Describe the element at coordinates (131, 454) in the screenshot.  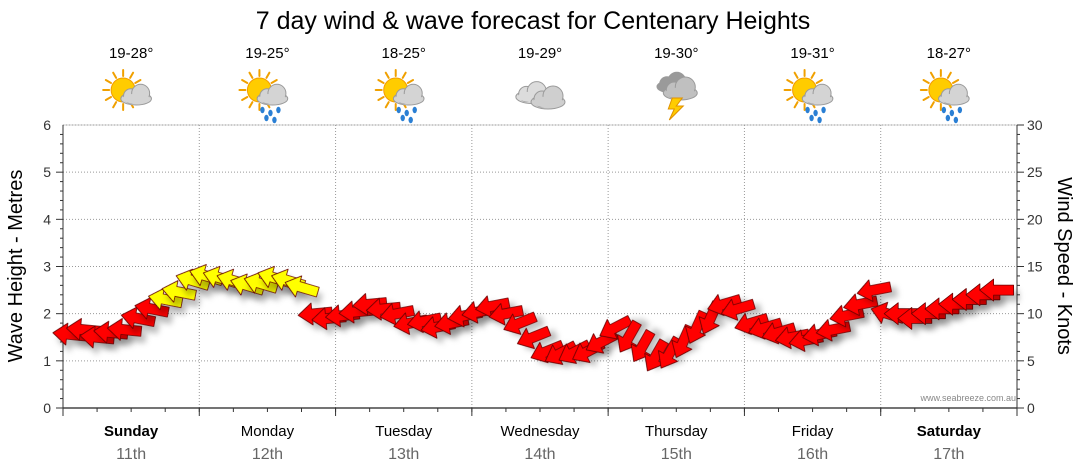
I see `date-label: 11th` at that location.